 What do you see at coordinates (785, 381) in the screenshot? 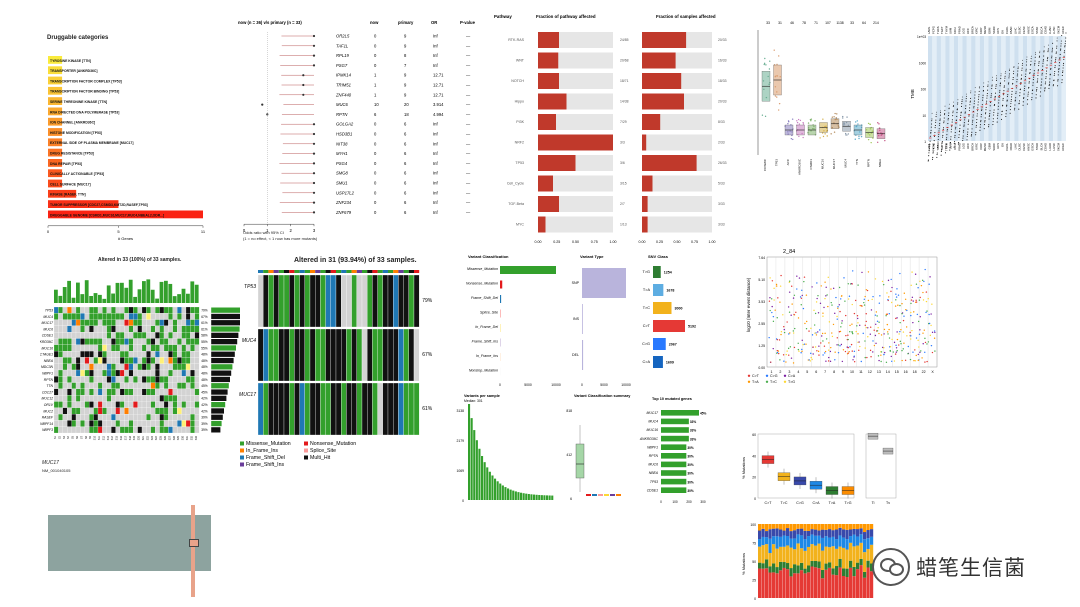
I see `rain-legend-swatch` at bounding box center [785, 381].